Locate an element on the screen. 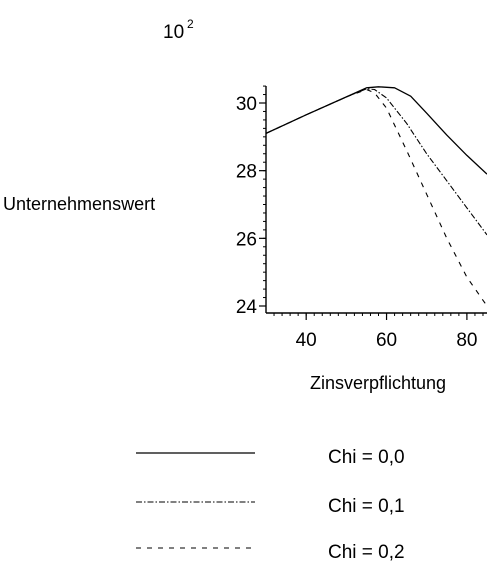 This screenshot has height=565, width=487. y-axis-label: Unternehmenswert is located at coordinates (79, 204).